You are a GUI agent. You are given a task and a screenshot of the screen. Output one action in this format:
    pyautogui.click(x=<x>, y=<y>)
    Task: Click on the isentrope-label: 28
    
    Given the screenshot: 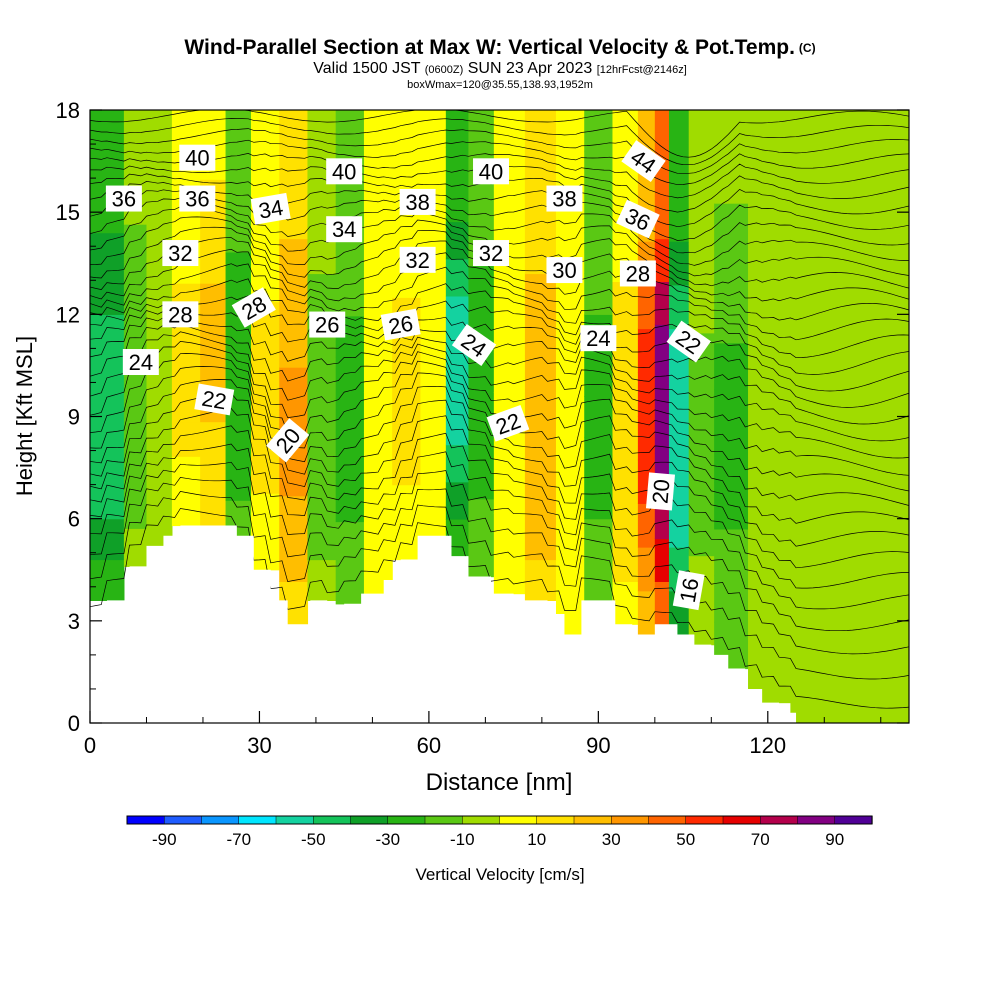 What is the action you would take?
    pyautogui.click(x=637, y=273)
    